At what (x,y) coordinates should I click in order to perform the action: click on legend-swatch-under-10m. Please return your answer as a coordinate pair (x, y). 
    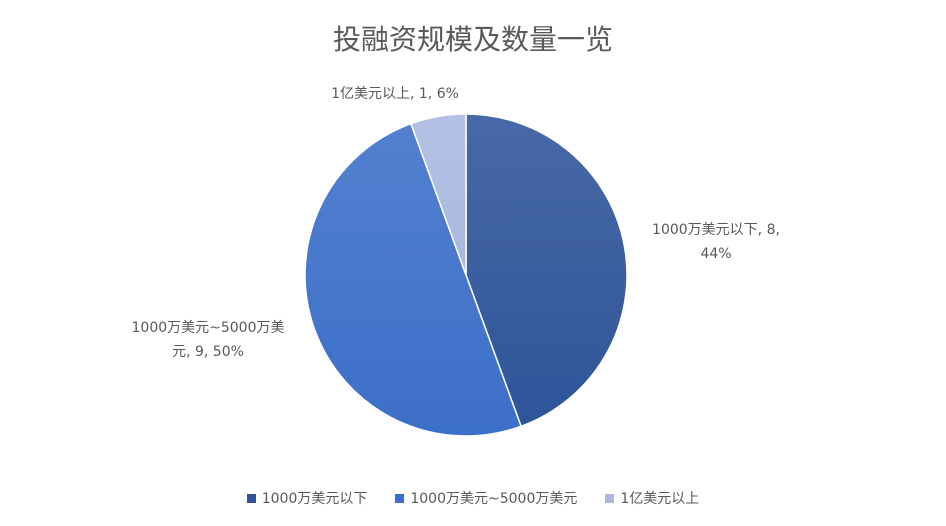
    Looking at the image, I should click on (251, 498).